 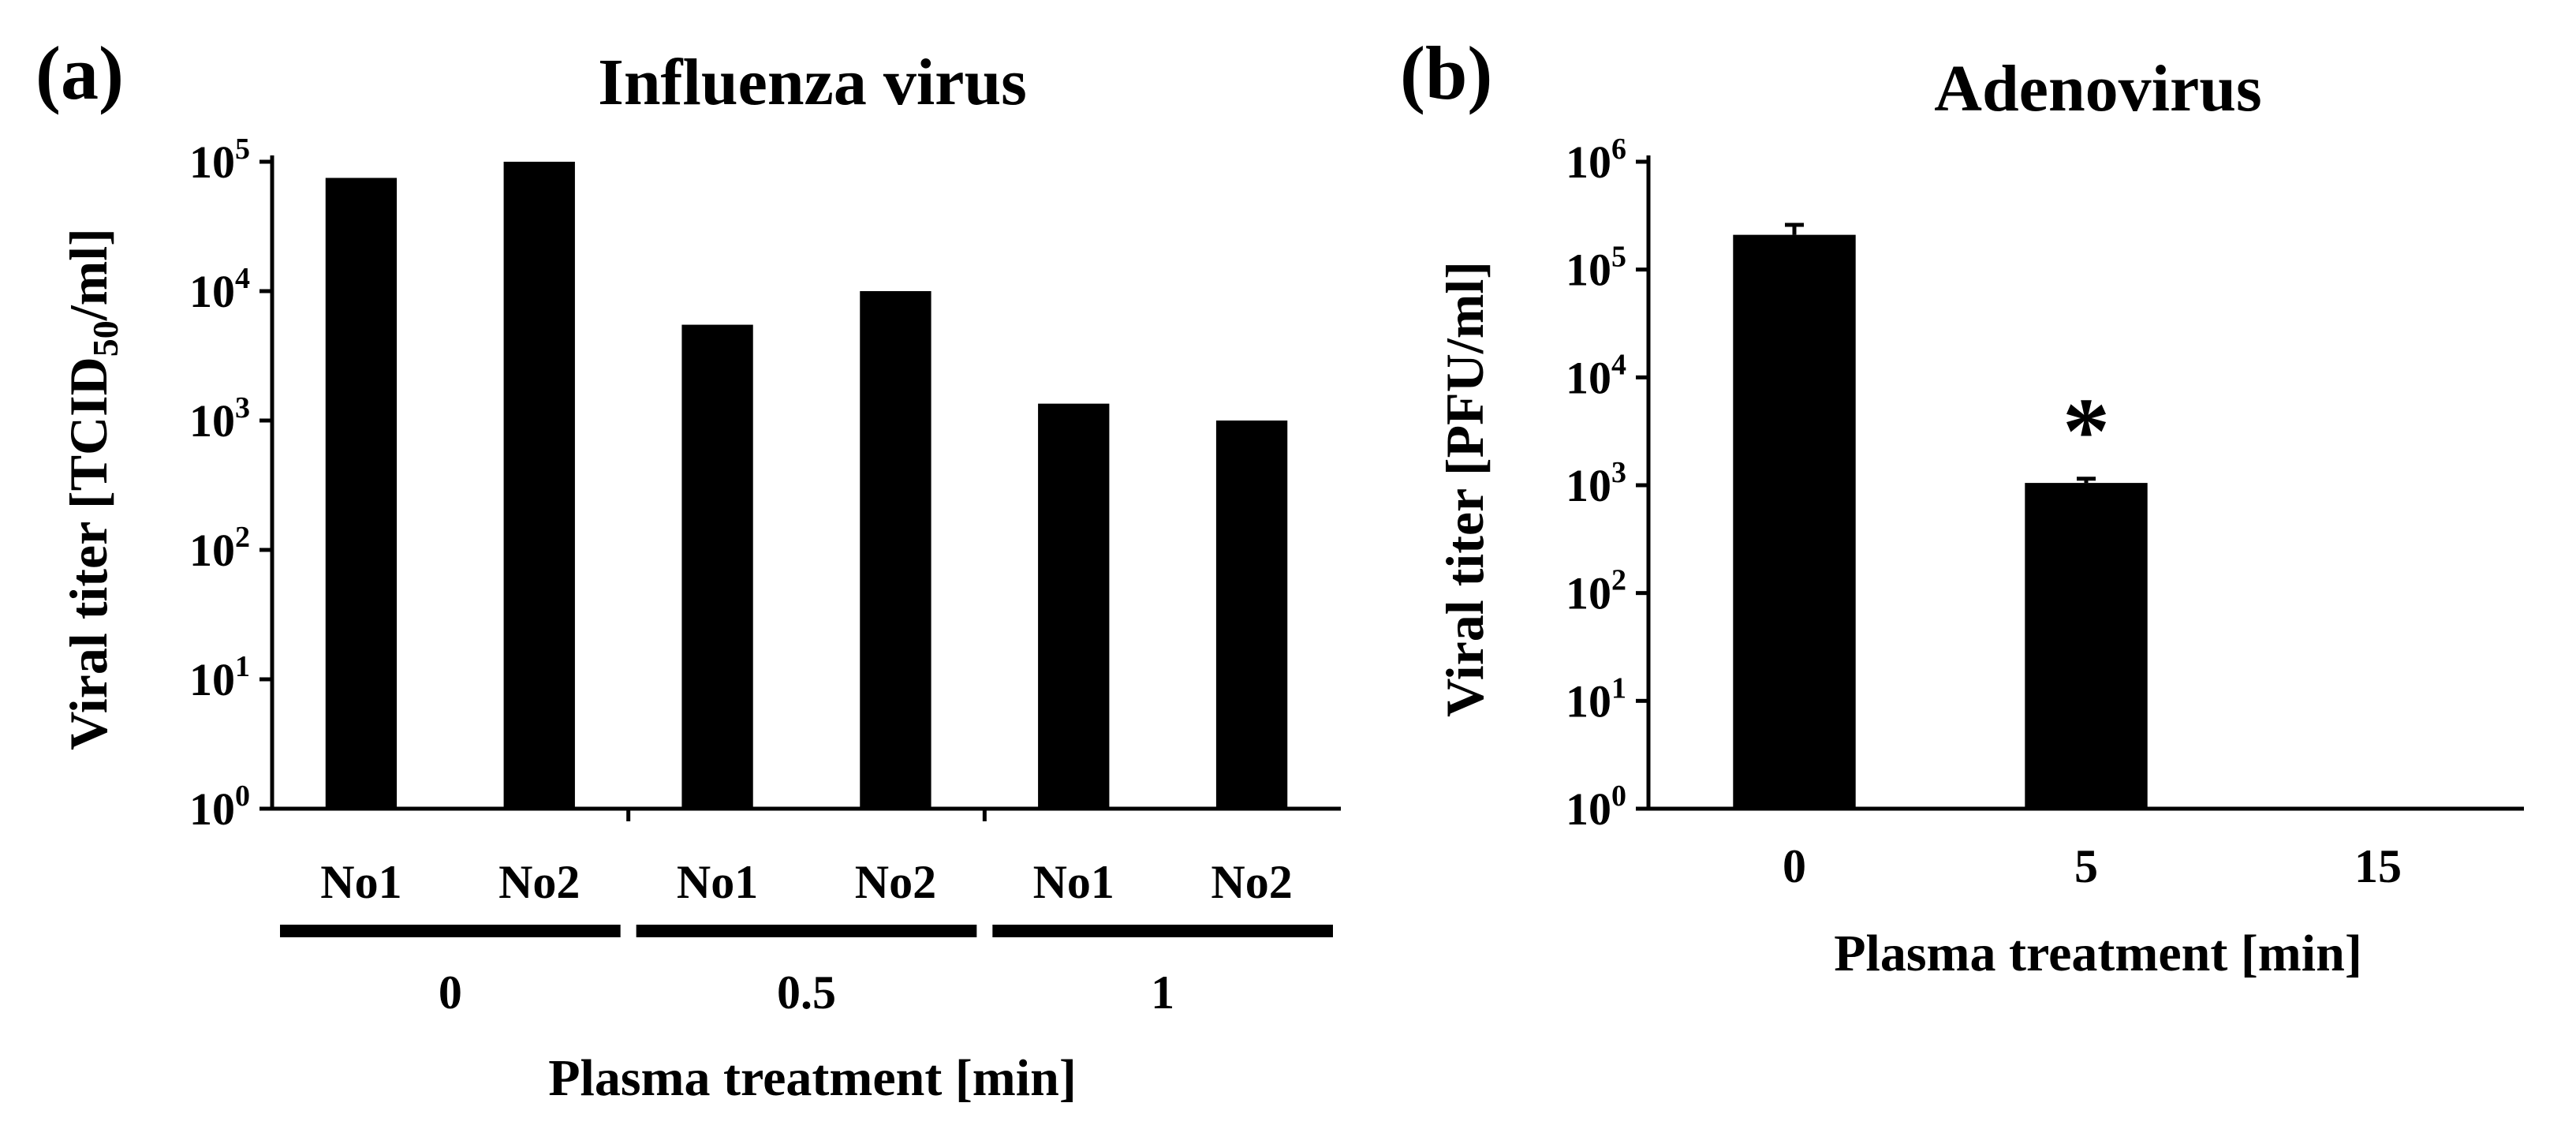 I want to click on panel-b-y-tick-label: 10², so click(x=1596, y=591).